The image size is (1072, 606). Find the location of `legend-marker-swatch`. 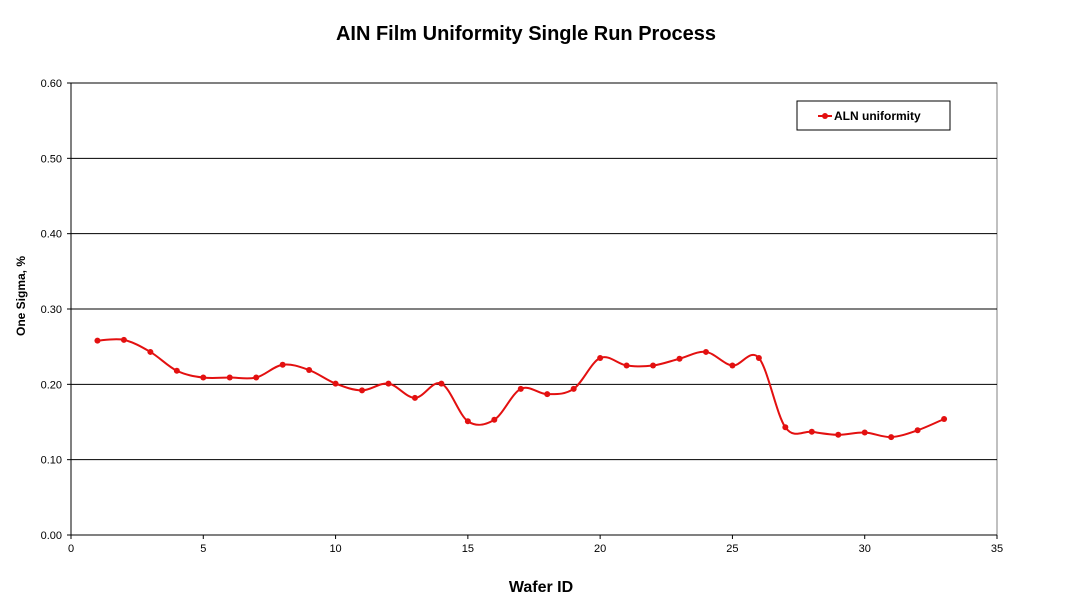

legend-marker-swatch is located at coordinates (825, 116).